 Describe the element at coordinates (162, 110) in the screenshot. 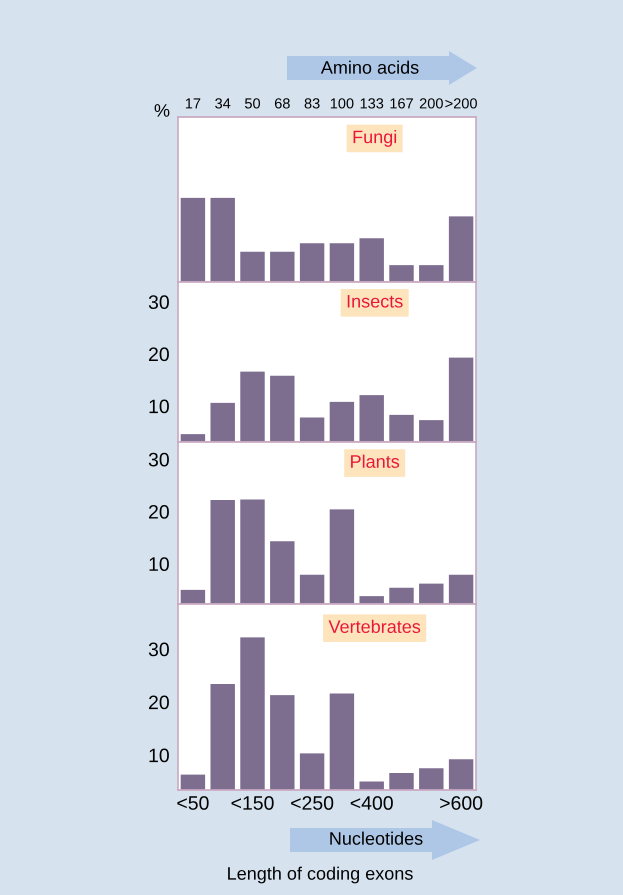

I see `y-axis-title: %` at that location.